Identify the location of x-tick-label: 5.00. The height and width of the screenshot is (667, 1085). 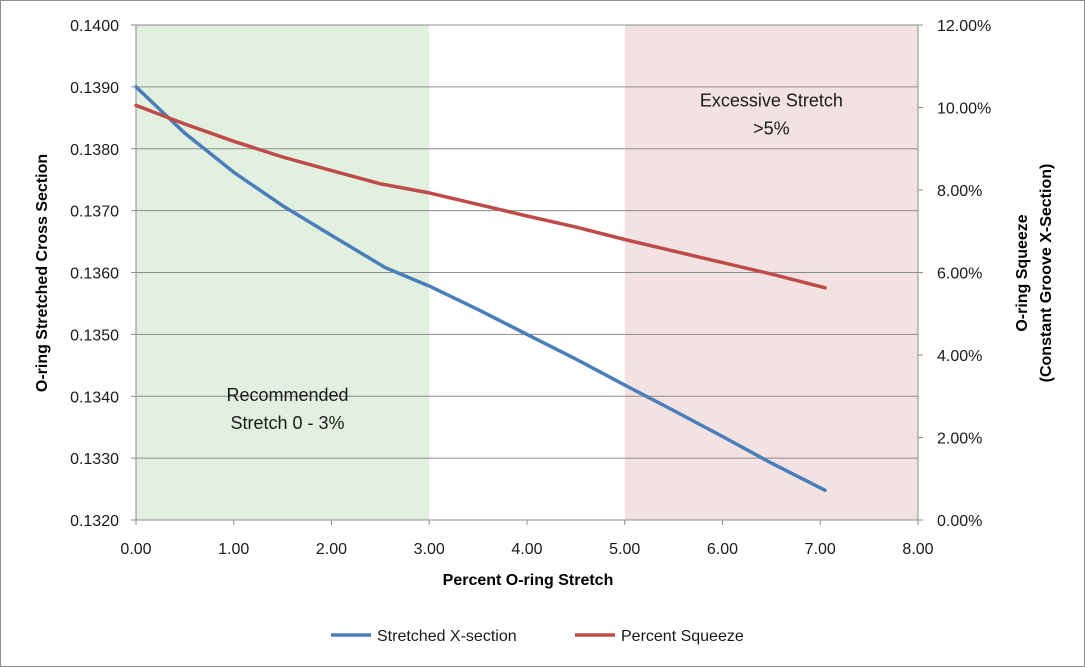
(624, 549).